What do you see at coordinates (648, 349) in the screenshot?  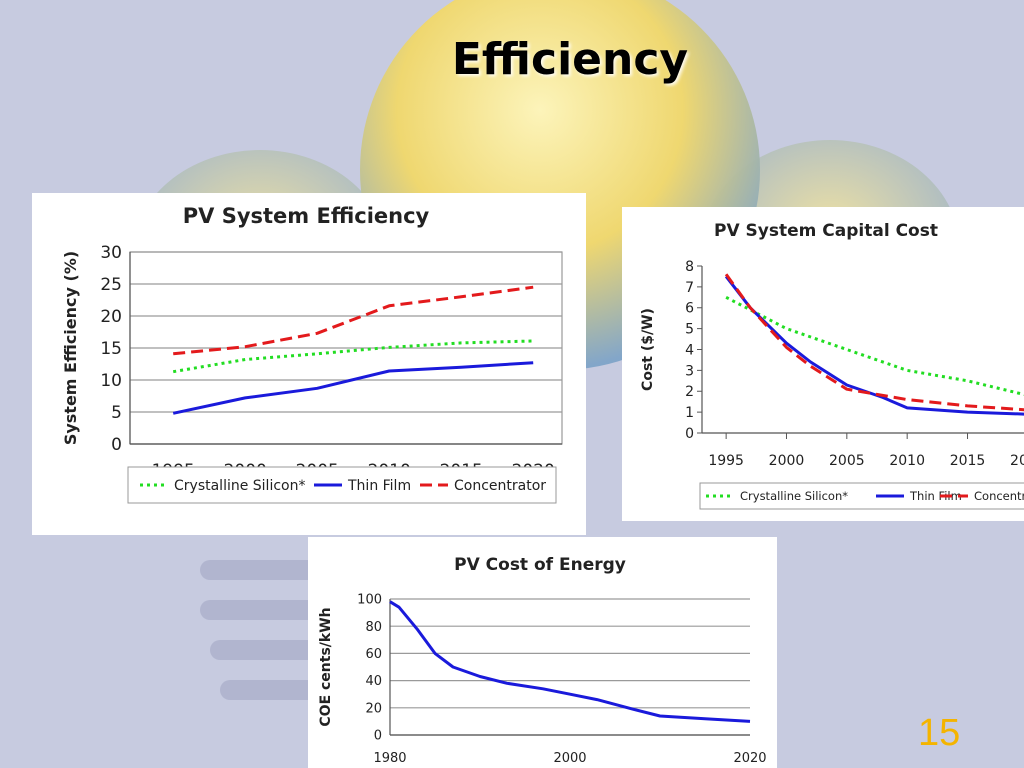 I see `y-axis-label: Cost ($/W)` at bounding box center [648, 349].